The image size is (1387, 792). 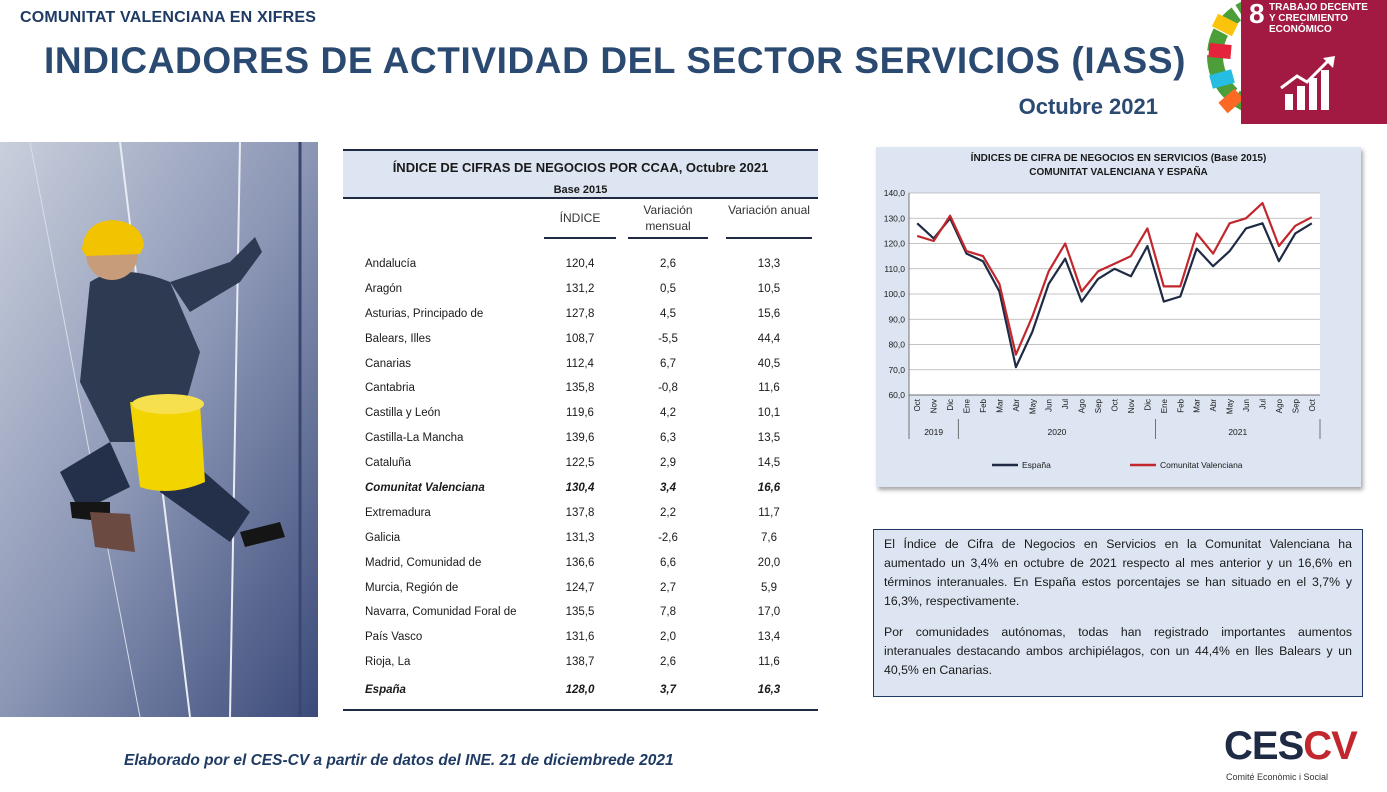 I want to click on table-row: Galicia 131,3 -2,6 7,6, so click(x=580, y=539).